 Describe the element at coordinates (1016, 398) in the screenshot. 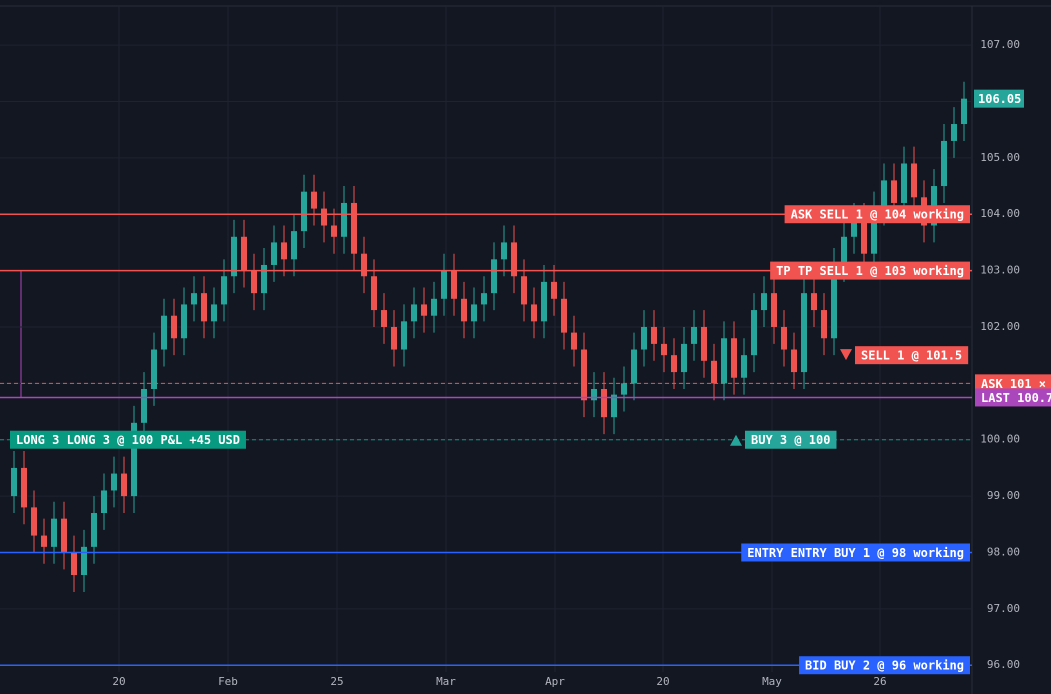

I see `axis-label: LAST 100.75` at that location.